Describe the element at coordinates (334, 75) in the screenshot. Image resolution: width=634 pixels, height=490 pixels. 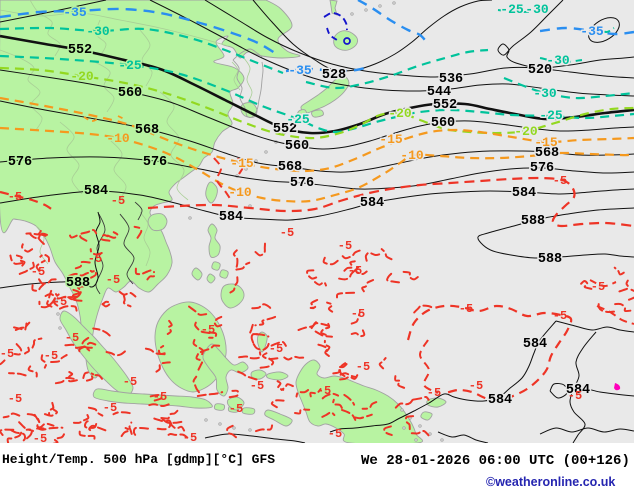
I see `svg-text: 528` at that location.